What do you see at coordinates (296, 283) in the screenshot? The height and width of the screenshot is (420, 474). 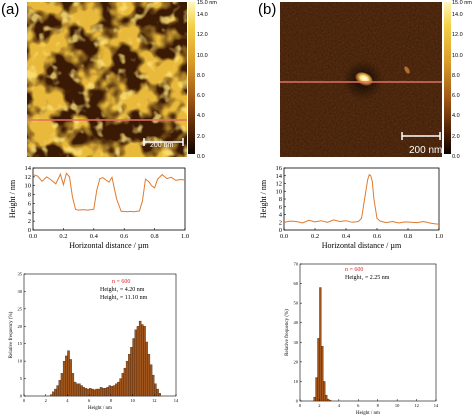 I see `y-tick-label: 60` at bounding box center [296, 283].